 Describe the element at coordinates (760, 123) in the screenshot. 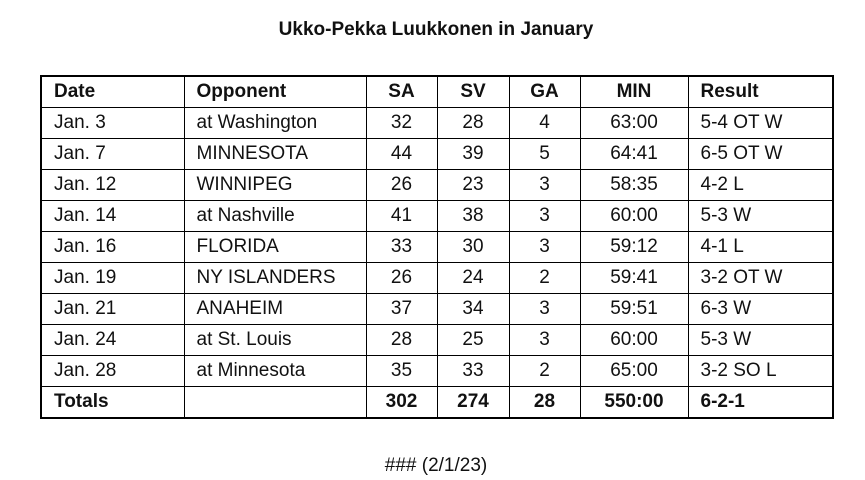

I see `cell-result: 5-4 OT W` at that location.